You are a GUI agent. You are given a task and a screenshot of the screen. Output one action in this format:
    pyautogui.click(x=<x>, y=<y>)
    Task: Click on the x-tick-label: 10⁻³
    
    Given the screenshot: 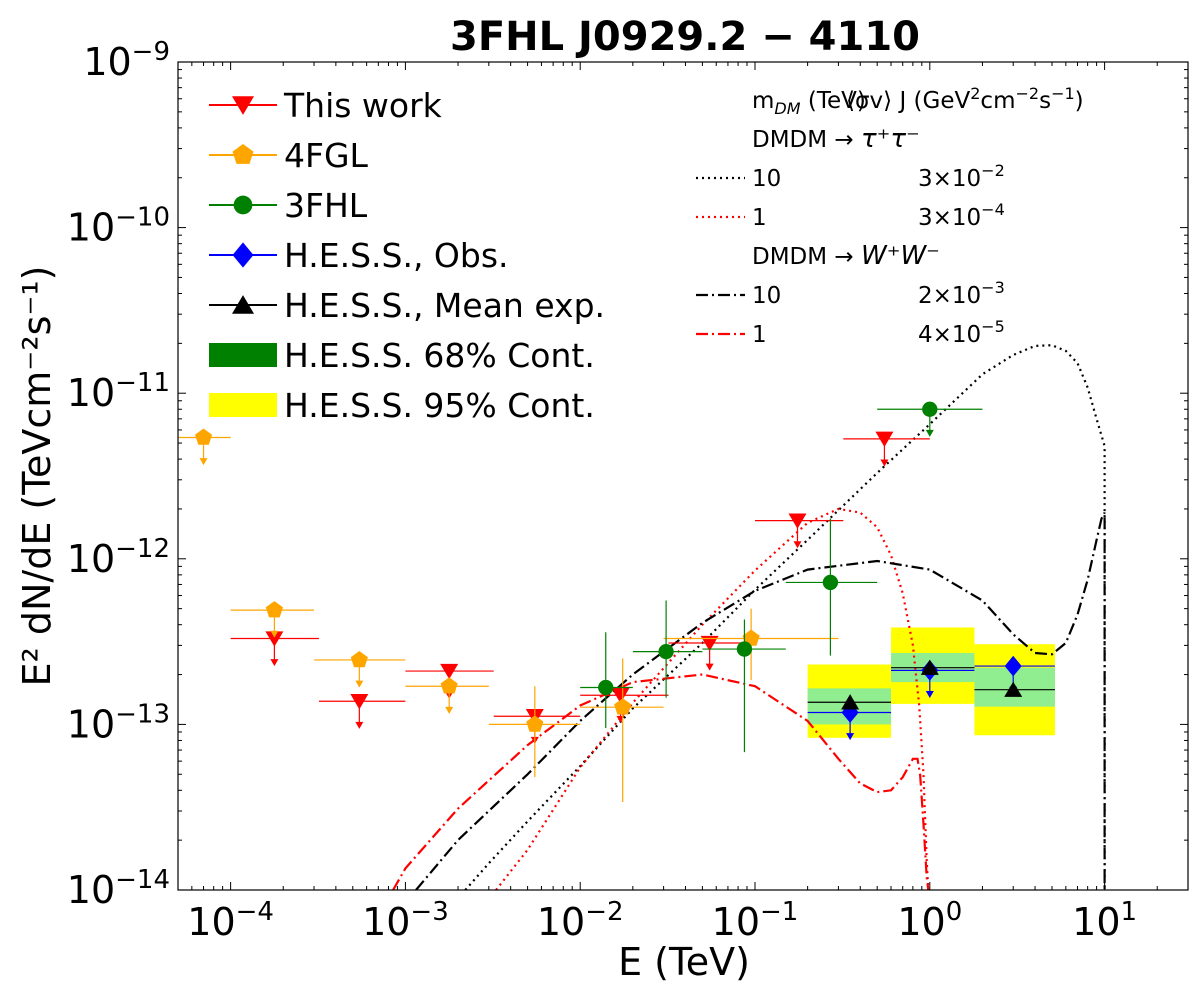 What is the action you would take?
    pyautogui.click(x=405, y=920)
    